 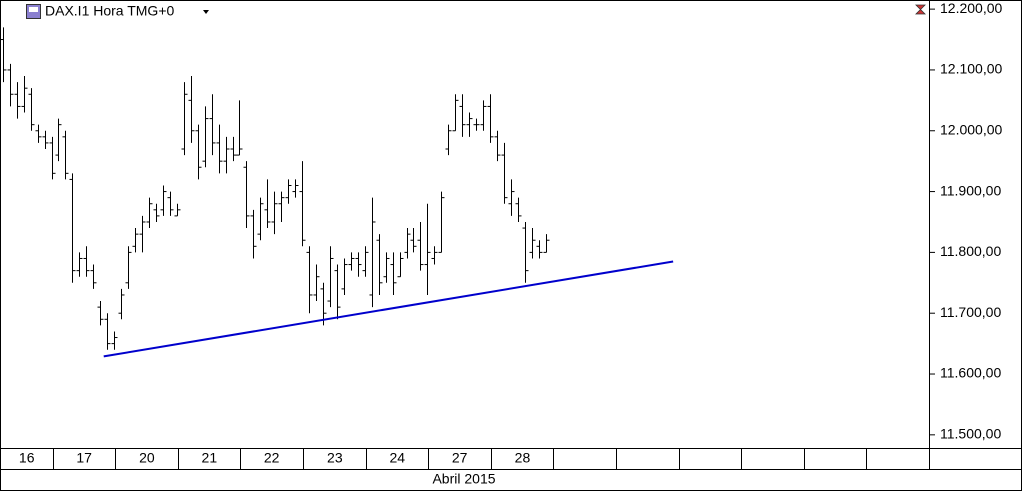 I want to click on x-tick-label: 21, so click(x=210, y=458).